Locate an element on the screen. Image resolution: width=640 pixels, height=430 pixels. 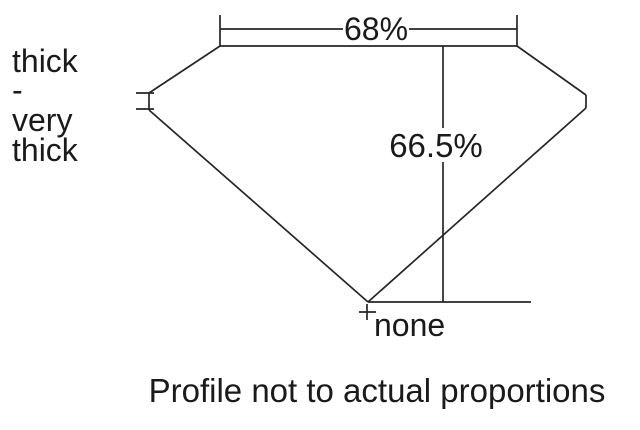
girdle-label-line-2: - is located at coordinates (17, 90).